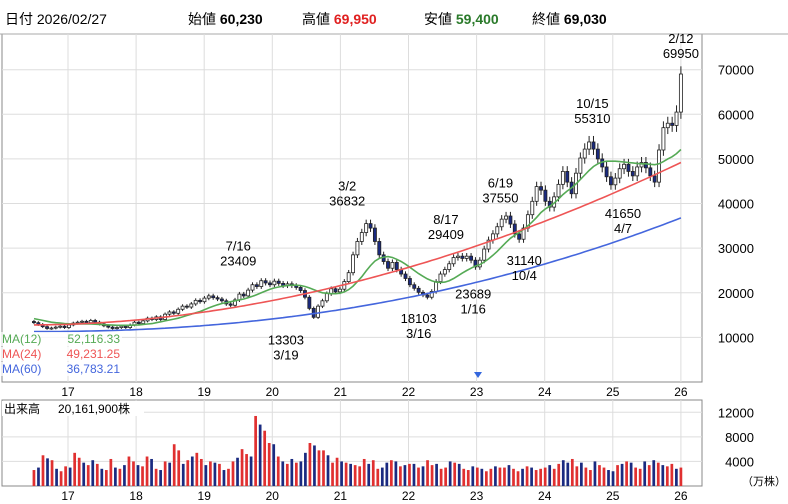 The height and width of the screenshot is (504, 788). Describe the element at coordinates (445, 219) in the screenshot. I see `peak-date-label: 8/17` at that location.